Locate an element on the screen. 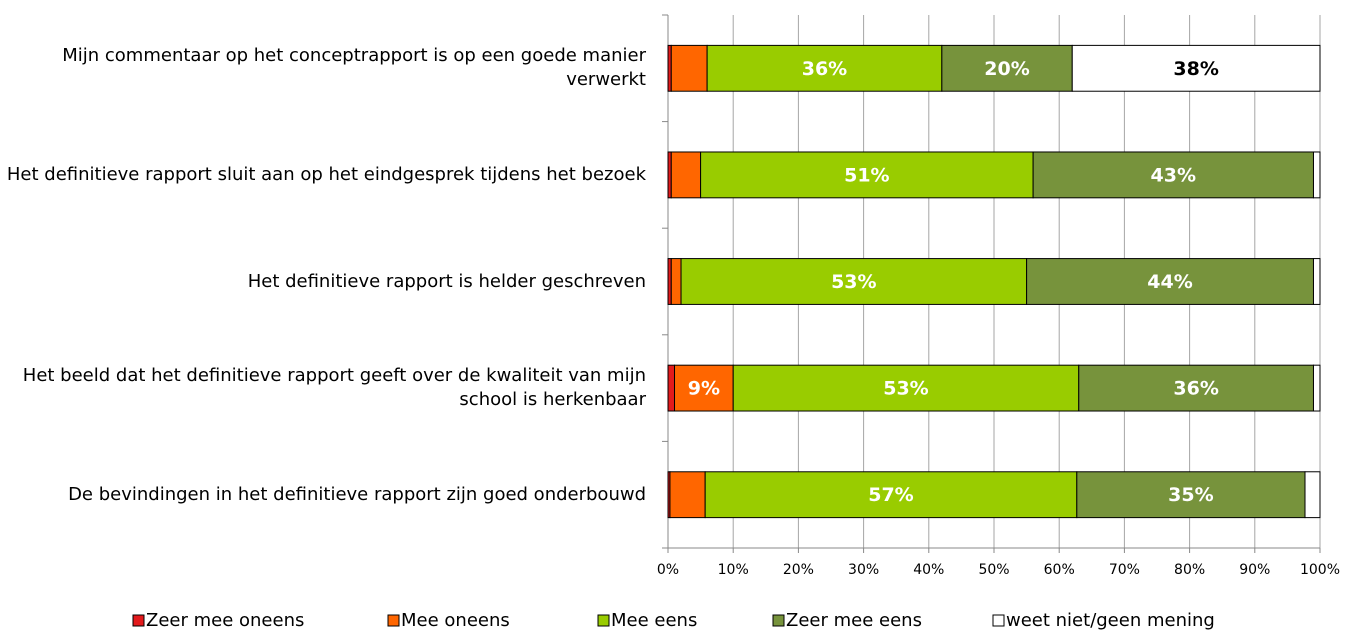  x-tick-label: 0% is located at coordinates (668, 570).